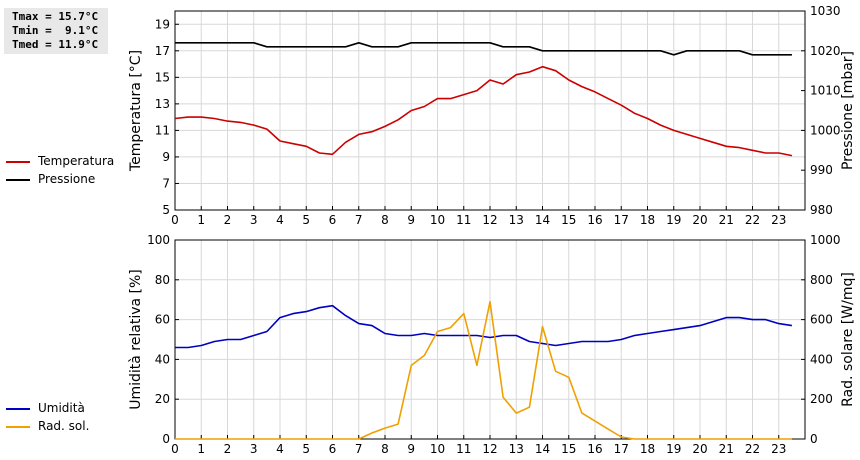  Describe the element at coordinates (67, 179) in the screenshot. I see `legend-label-pressione: Pressione` at that location.